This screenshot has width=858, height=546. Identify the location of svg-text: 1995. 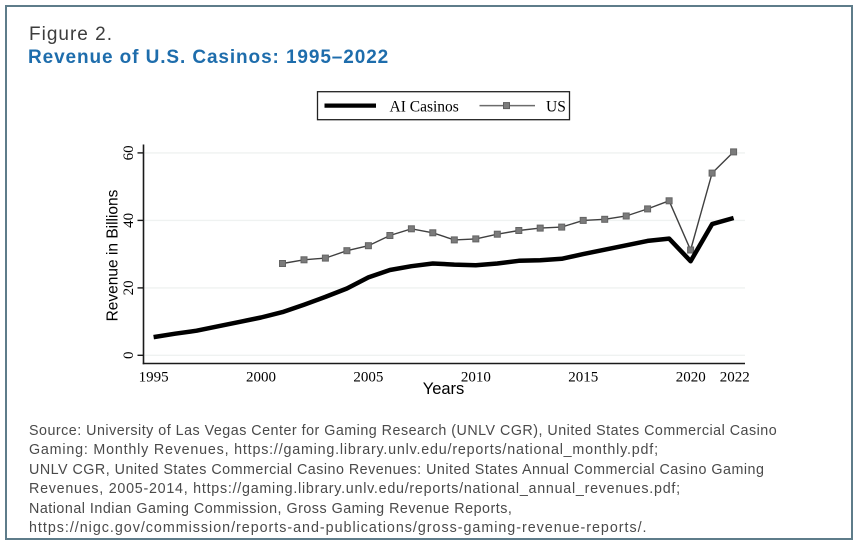
(154, 378).